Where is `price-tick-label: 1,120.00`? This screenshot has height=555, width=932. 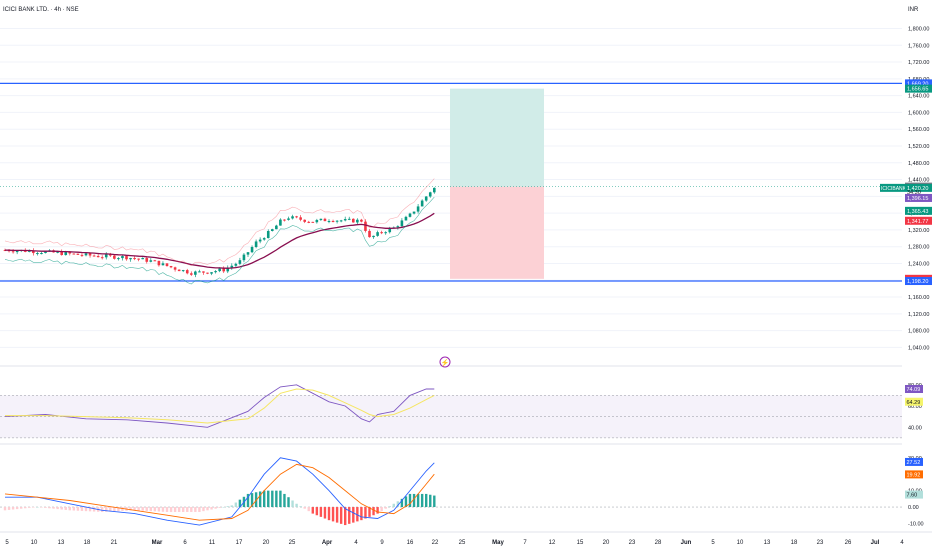
price-tick-label: 1,120.00 is located at coordinates (918, 315).